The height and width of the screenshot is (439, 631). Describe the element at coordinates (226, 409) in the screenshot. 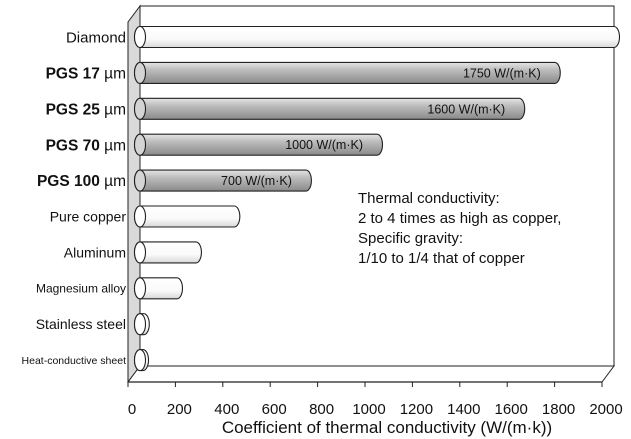

I see `x-tick-label: 400` at that location.